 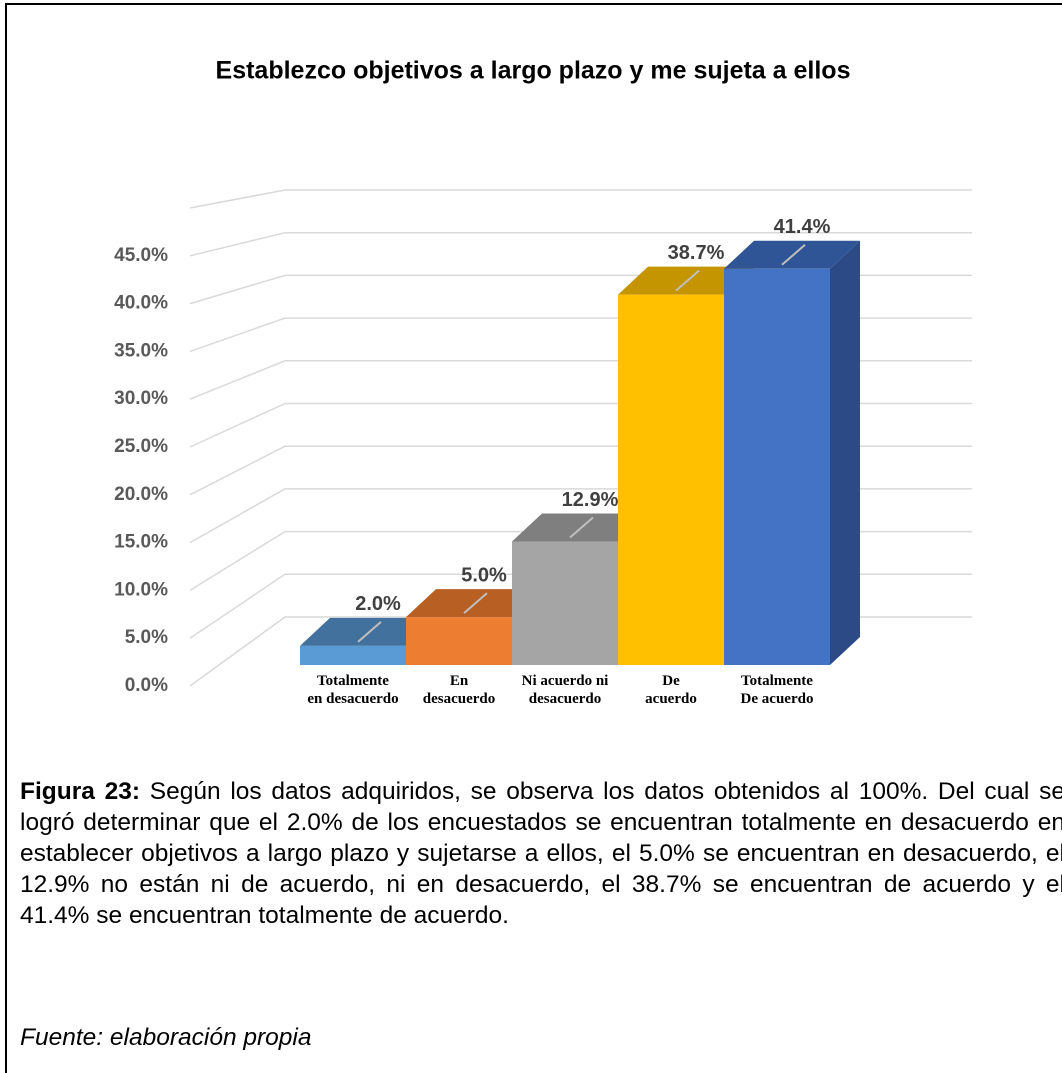 I want to click on y-tick-label: 45.0%, so click(x=141, y=255).